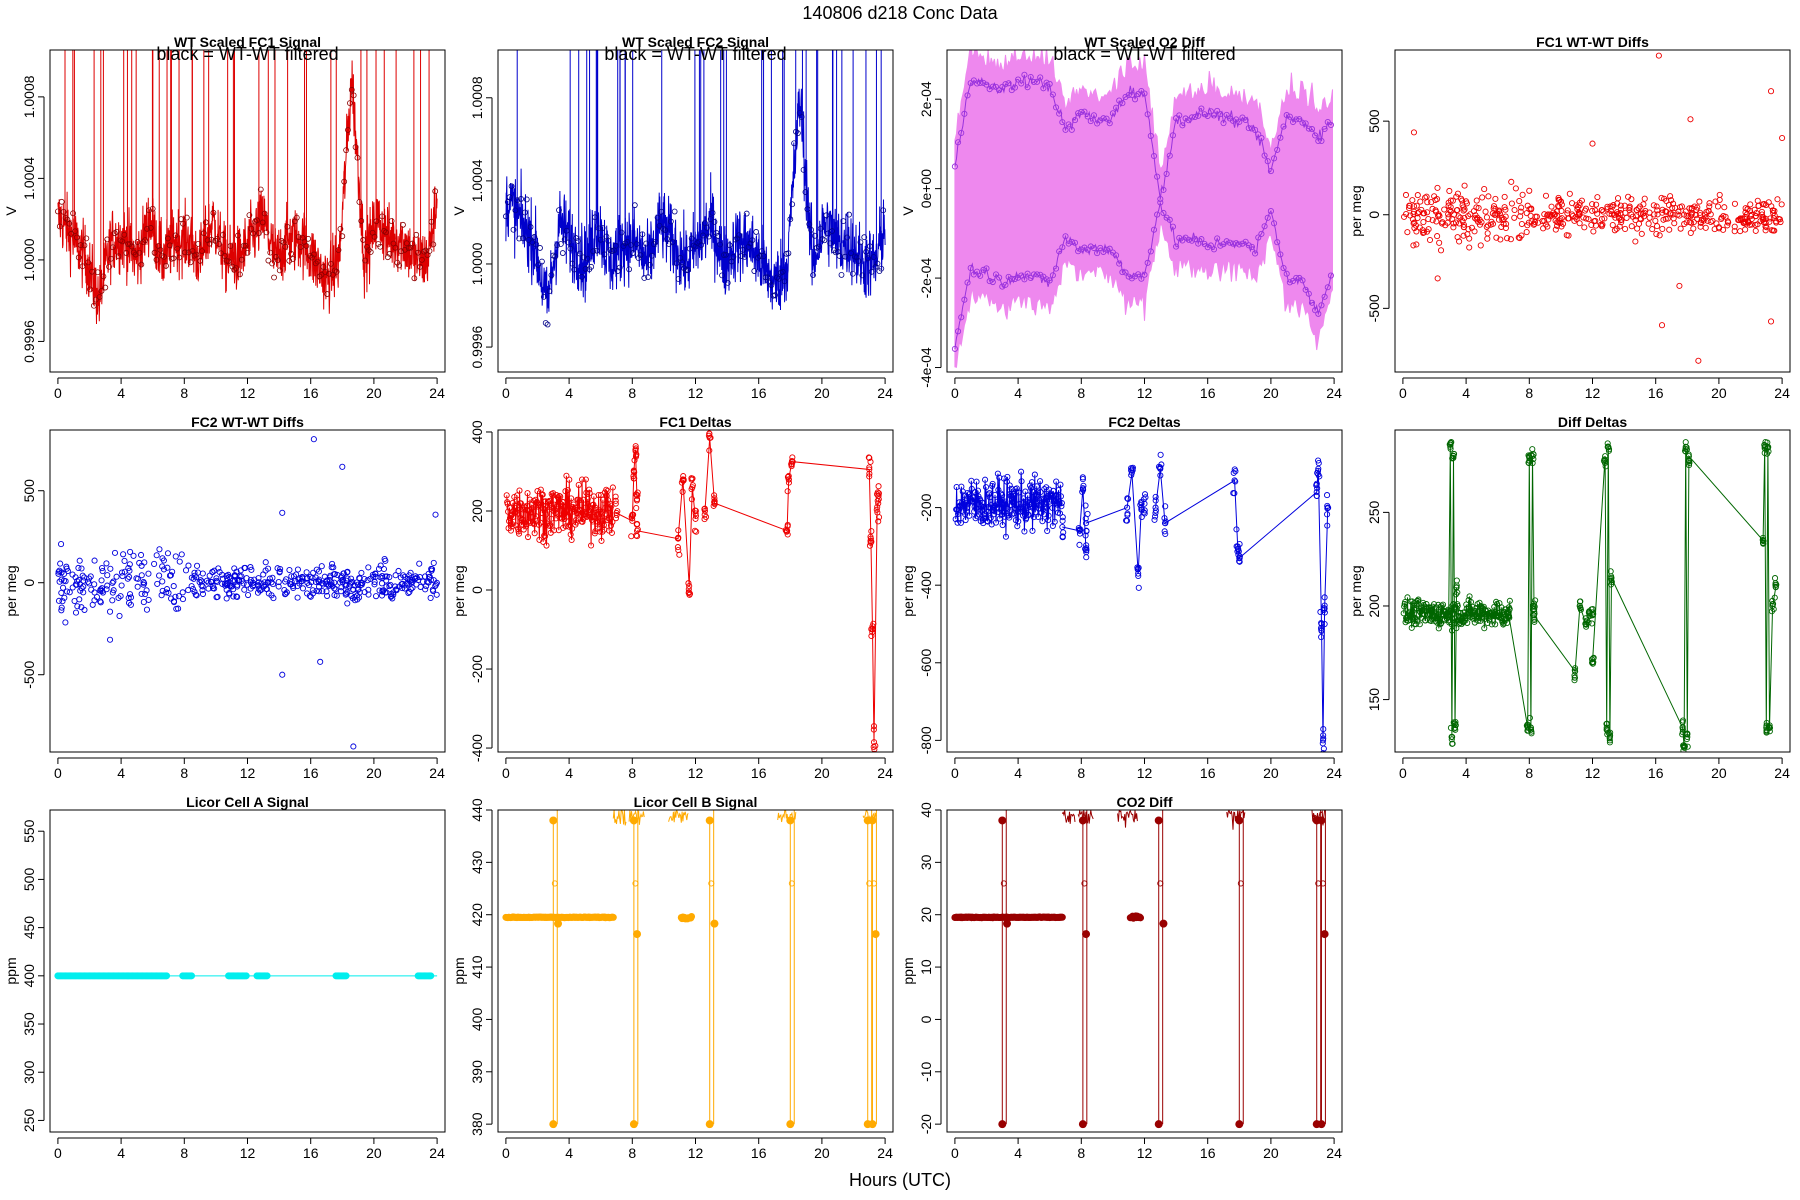 Image resolution: width=1800 pixels, height=1200 pixels. Describe the element at coordinates (1521, 592) in the screenshot. I see `delta-segment` at that location.